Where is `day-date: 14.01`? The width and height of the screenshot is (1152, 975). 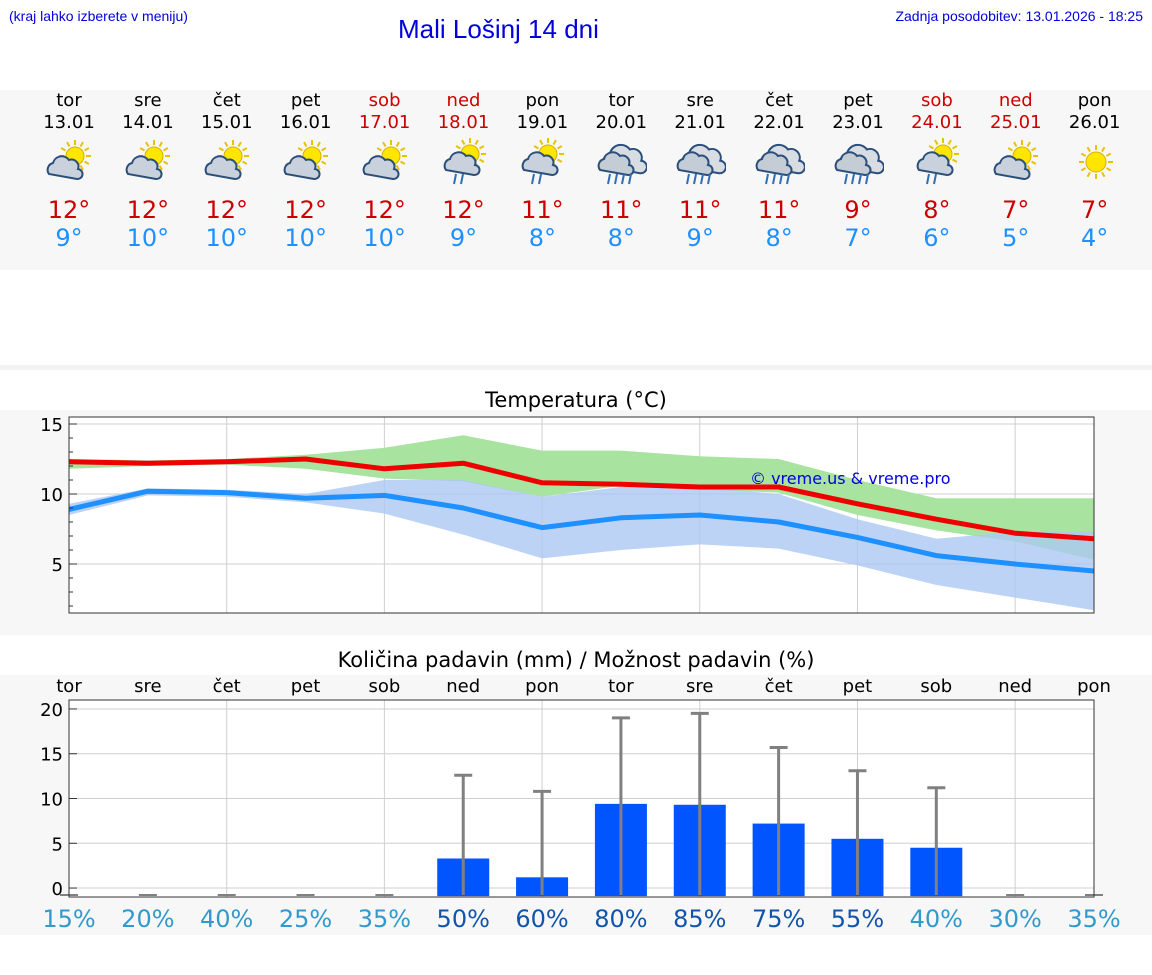 day-date: 14.01 is located at coordinates (148, 122).